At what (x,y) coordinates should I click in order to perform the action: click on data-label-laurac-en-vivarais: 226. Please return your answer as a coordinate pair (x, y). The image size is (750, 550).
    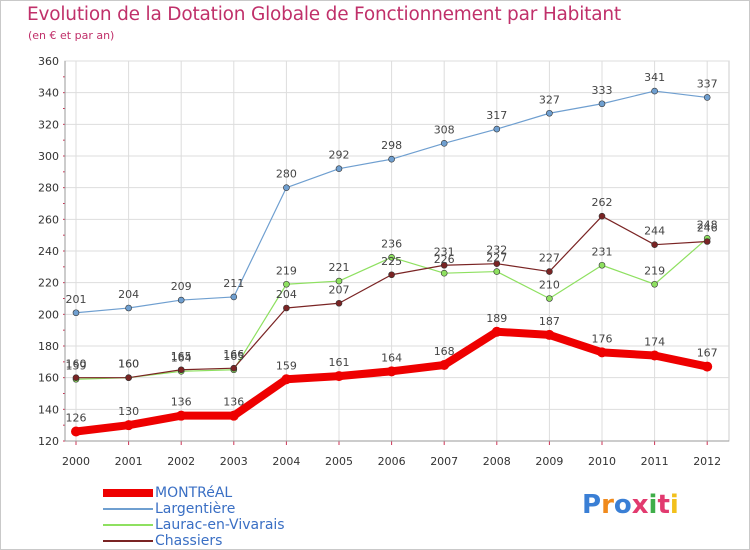
    Looking at the image, I should click on (444, 259).